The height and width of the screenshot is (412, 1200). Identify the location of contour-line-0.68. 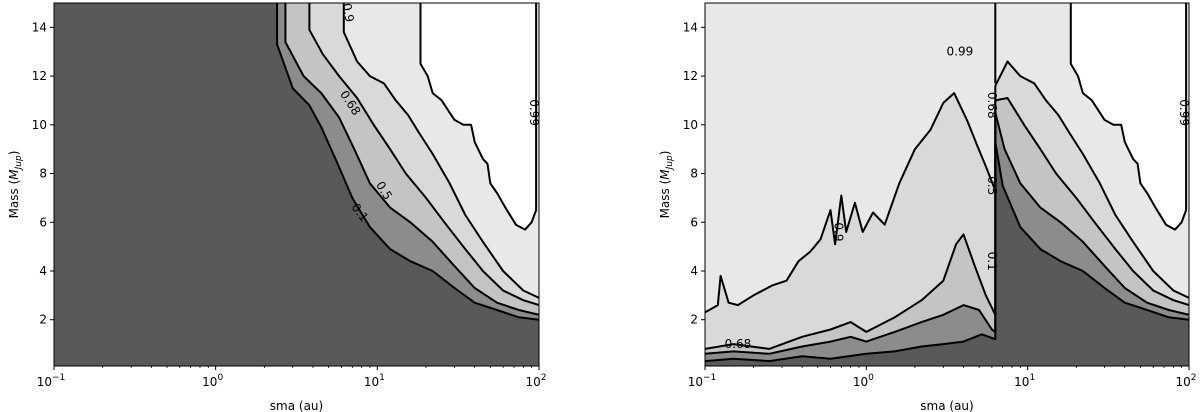
(423, 155).